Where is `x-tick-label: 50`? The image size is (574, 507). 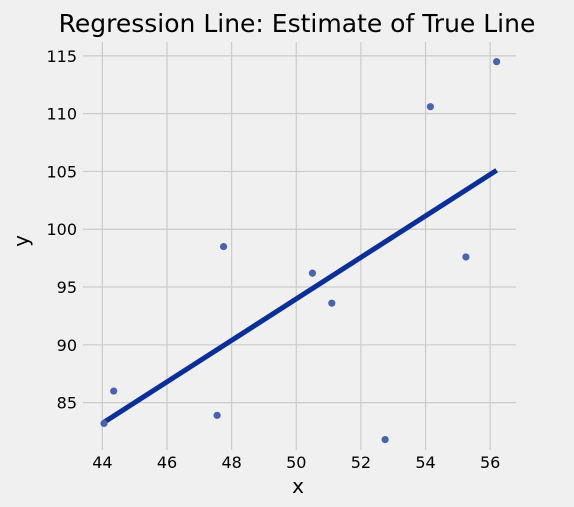 x-tick-label: 50 is located at coordinates (296, 462).